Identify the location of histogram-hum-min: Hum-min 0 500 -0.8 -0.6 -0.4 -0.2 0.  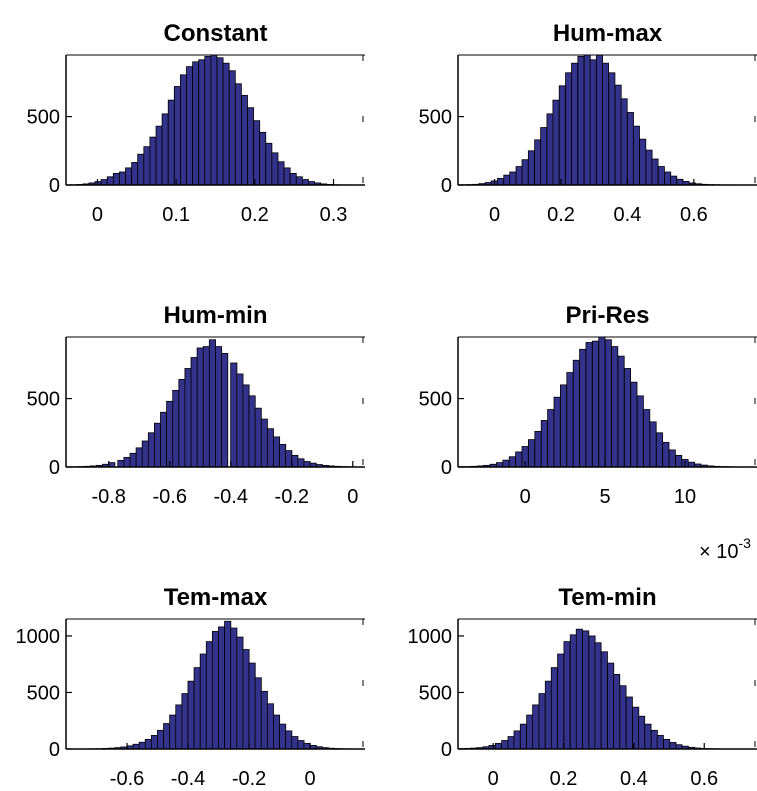
(196, 405).